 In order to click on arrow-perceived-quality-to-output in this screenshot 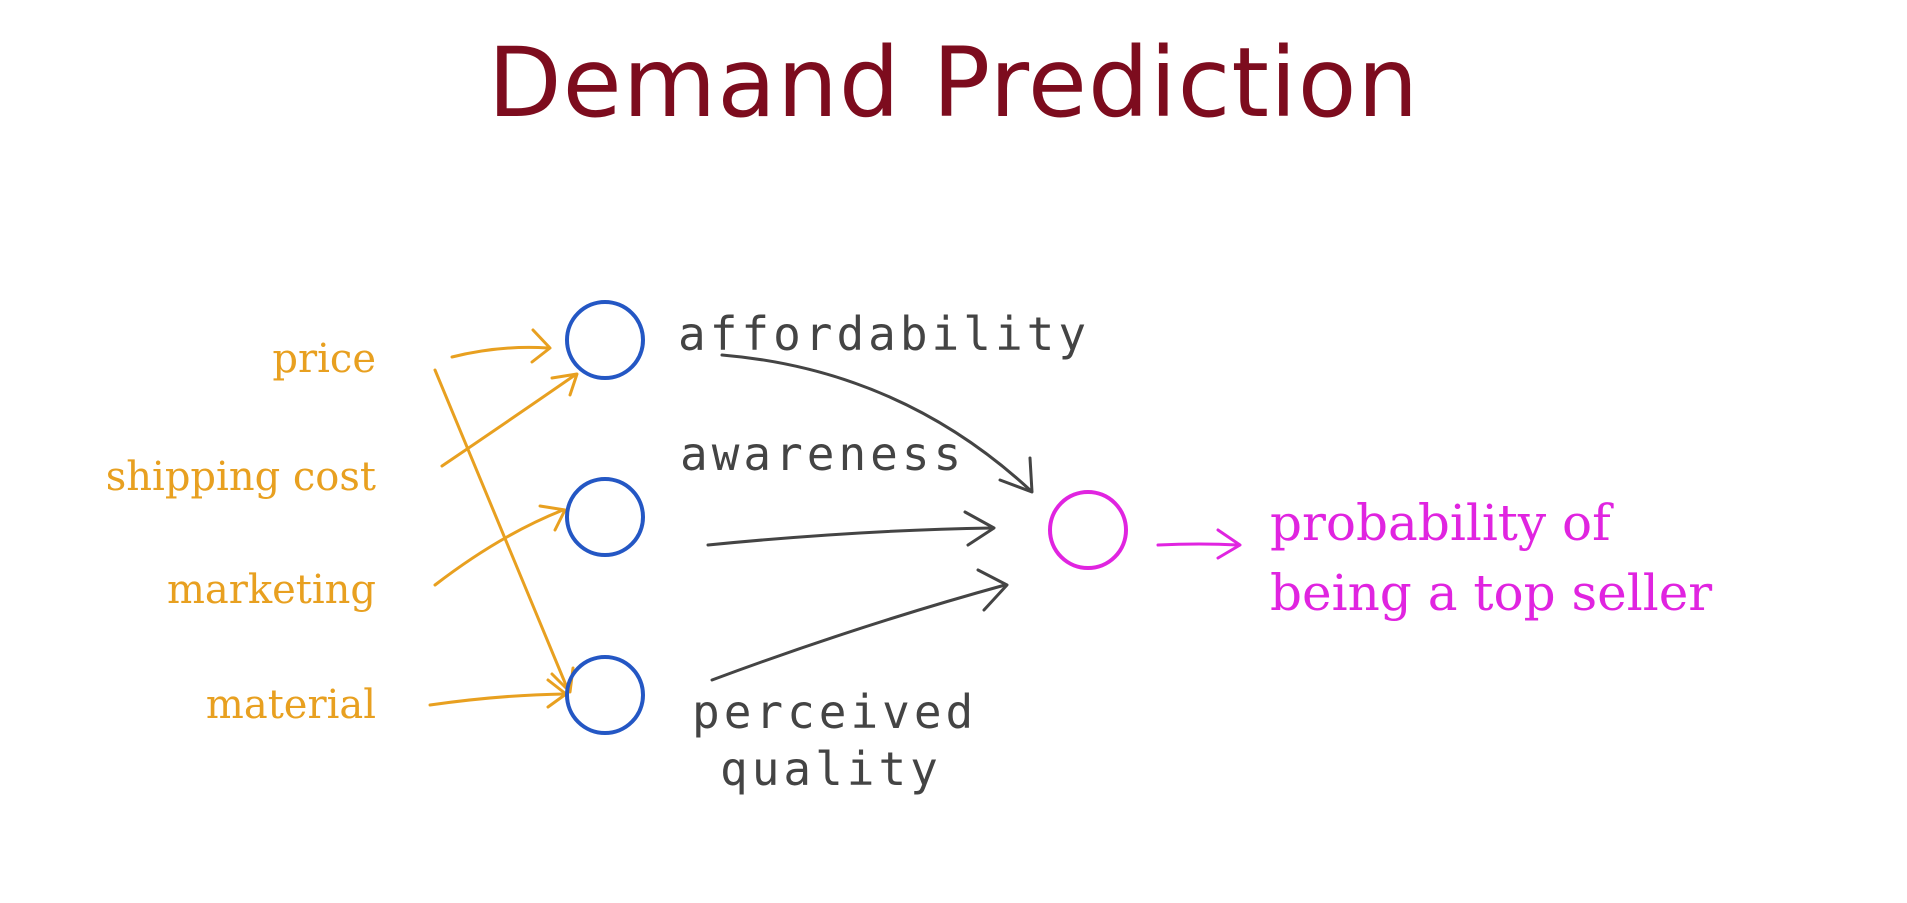, I will do `click(858, 632)`.